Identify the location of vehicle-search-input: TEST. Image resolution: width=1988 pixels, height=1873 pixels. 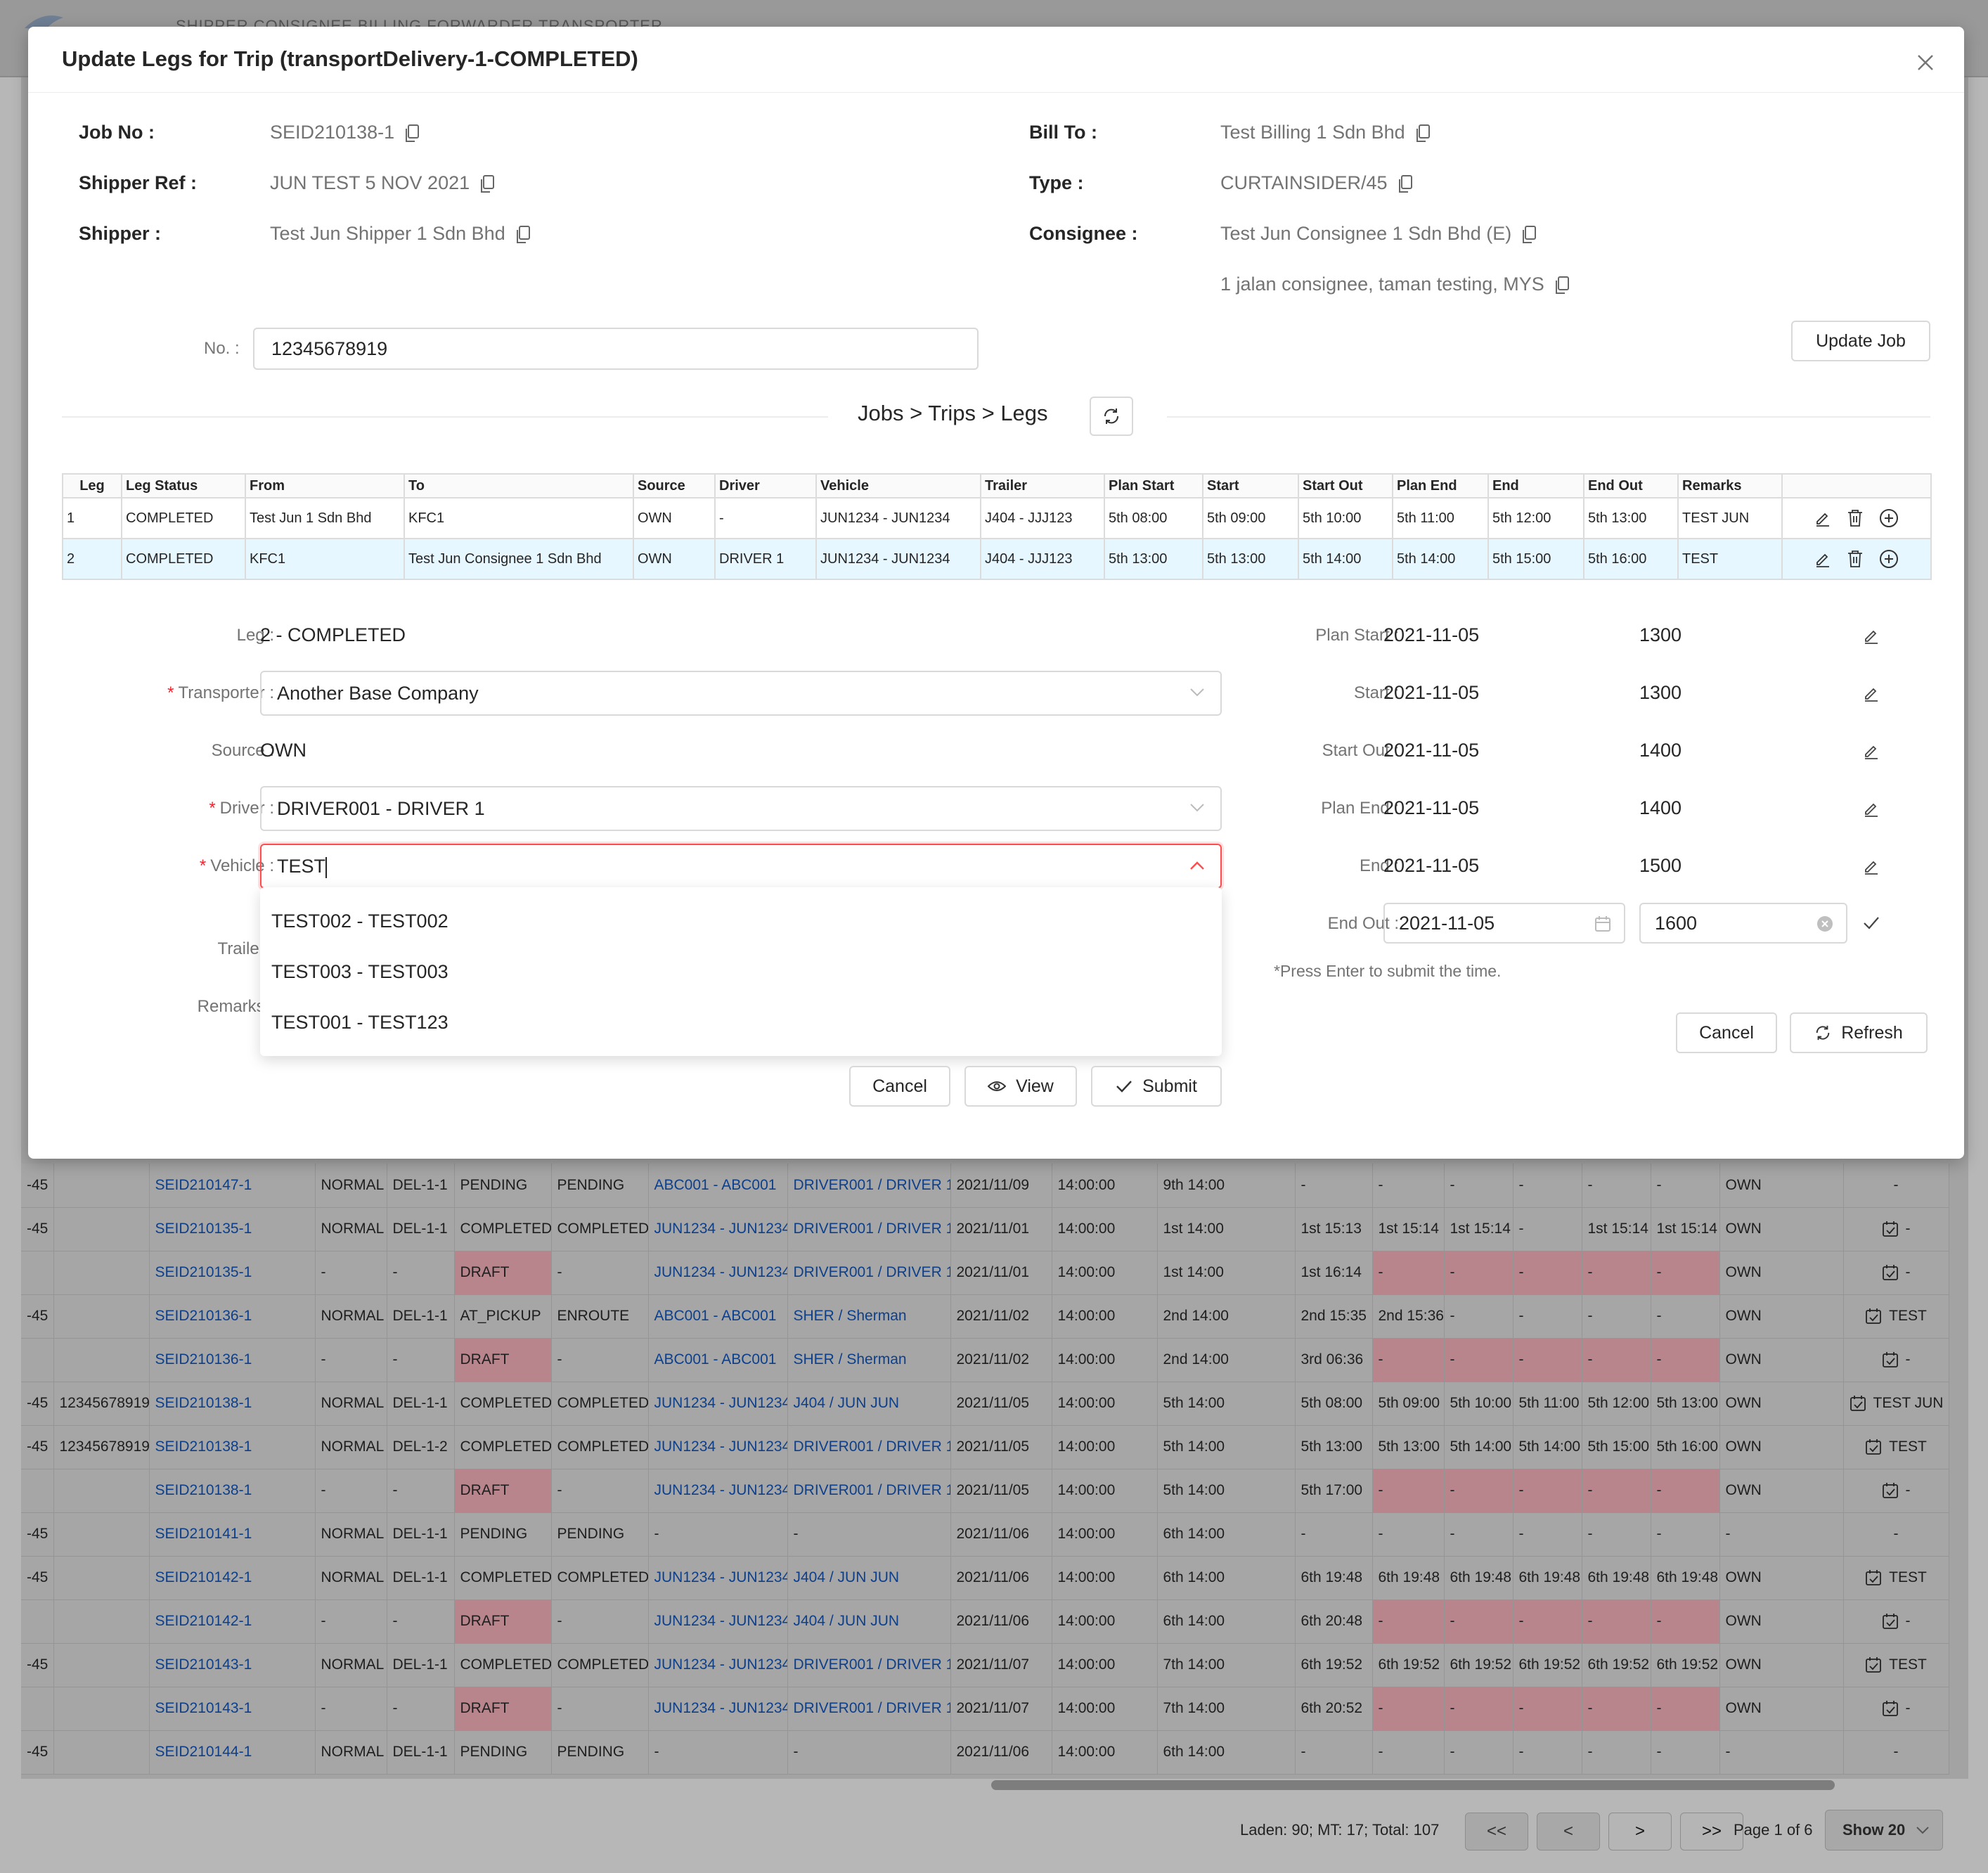
(741, 866).